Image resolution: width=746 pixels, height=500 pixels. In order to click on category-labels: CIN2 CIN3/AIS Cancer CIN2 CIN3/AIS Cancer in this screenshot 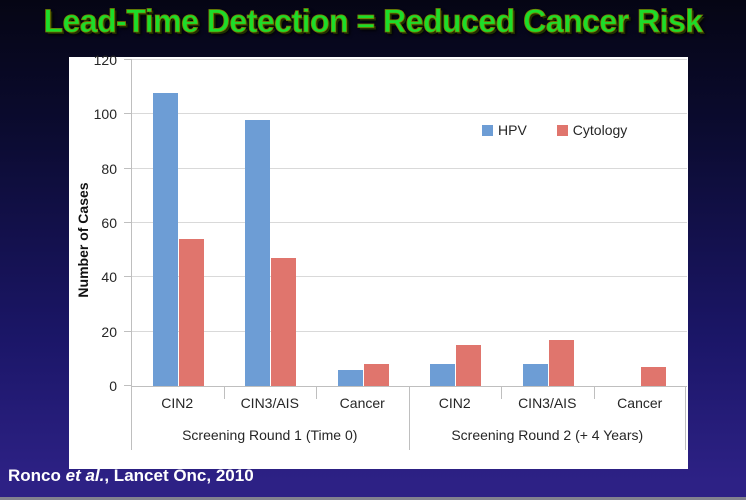, I will do `click(408, 402)`.